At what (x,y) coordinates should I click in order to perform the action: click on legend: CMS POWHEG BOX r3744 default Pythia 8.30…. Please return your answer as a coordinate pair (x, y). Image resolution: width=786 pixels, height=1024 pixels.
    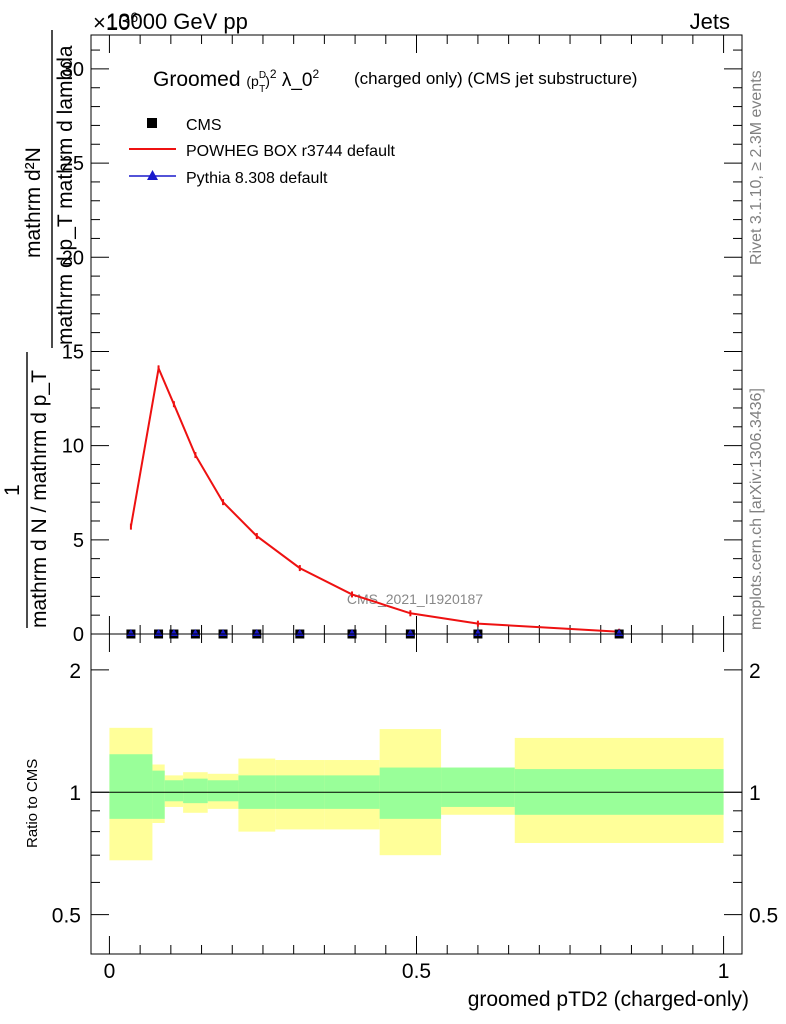
    Looking at the image, I should click on (262, 152).